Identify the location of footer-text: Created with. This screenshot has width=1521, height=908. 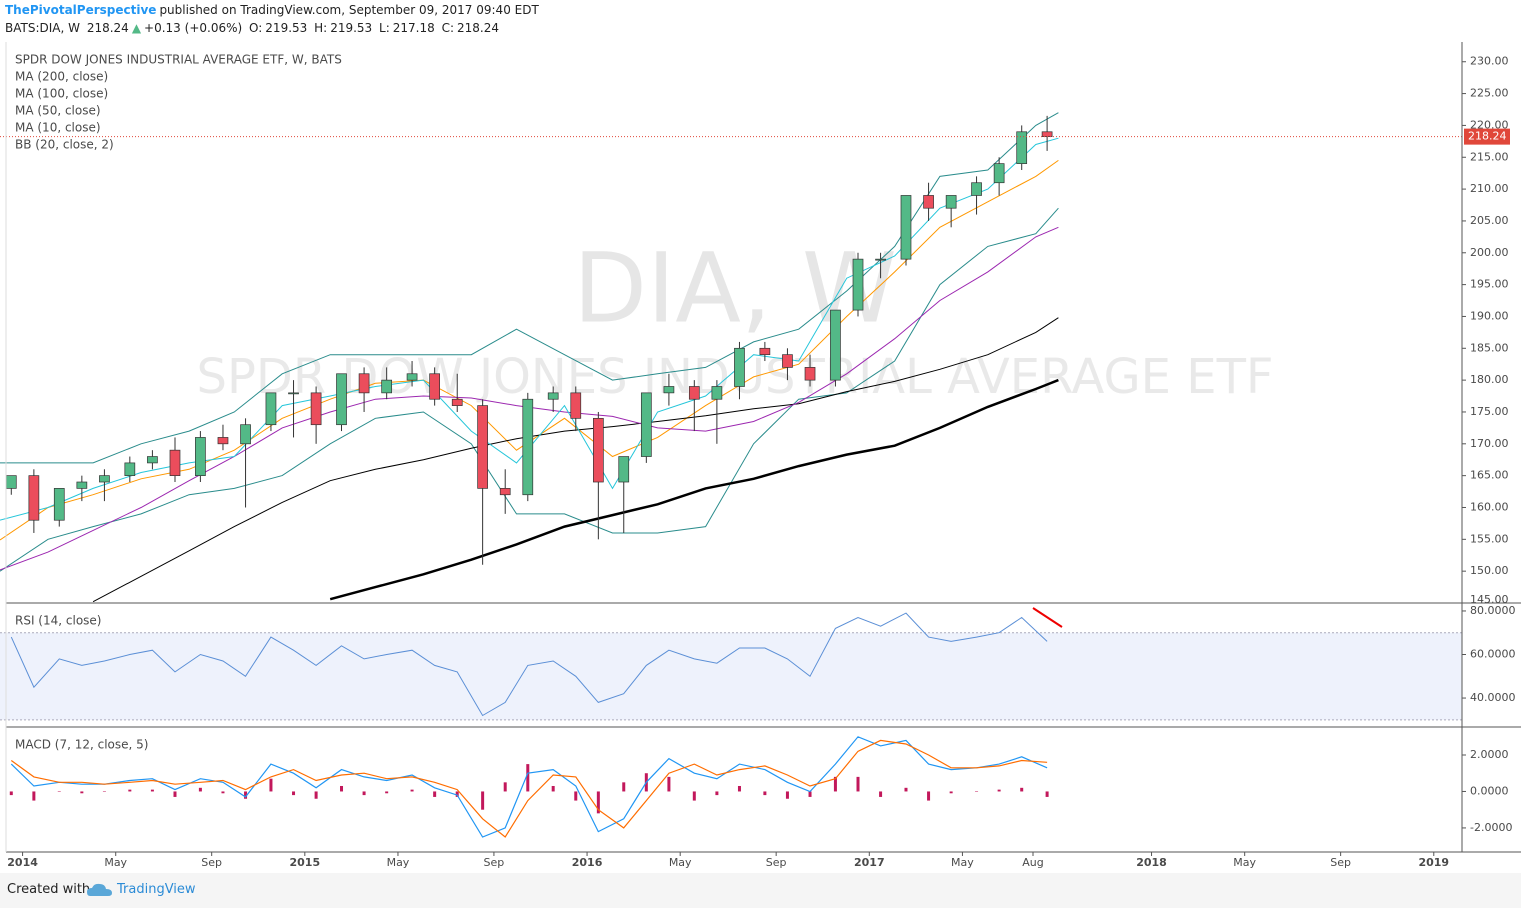
(49, 889).